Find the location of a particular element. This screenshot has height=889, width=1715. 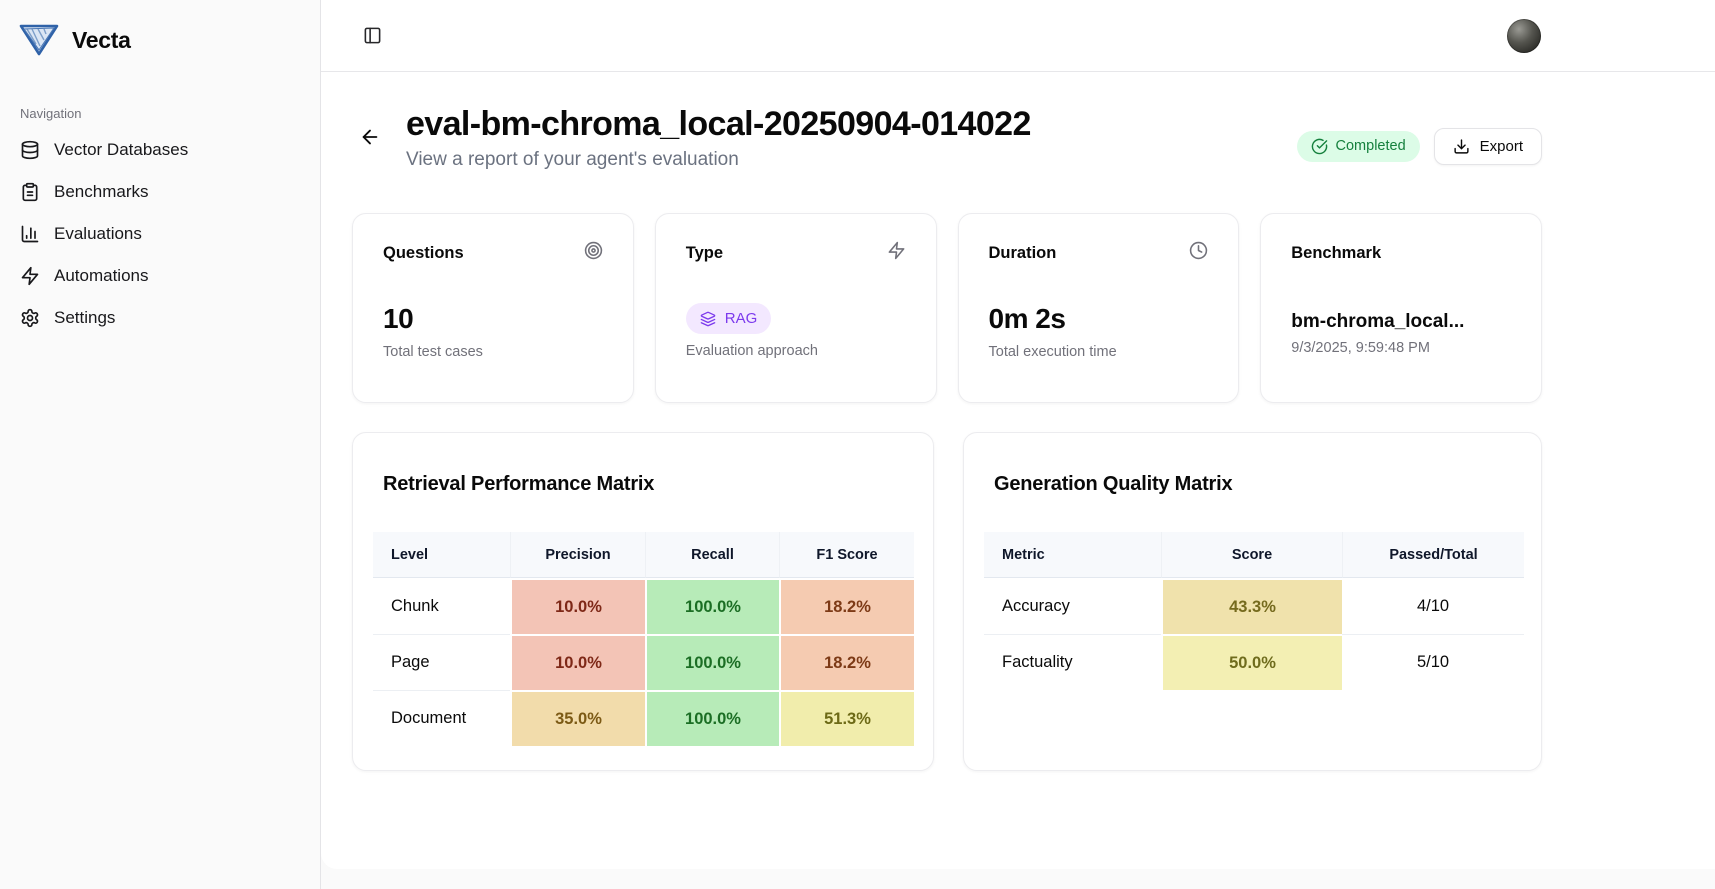

questions-card: Questions 10 Total test cases is located at coordinates (493, 308).